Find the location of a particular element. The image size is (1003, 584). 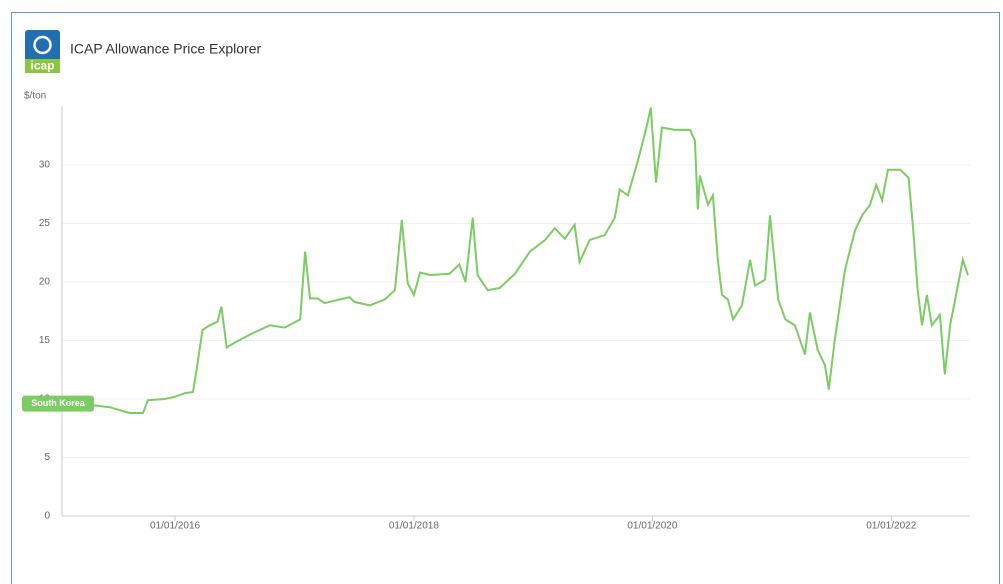

chart-title: ICAP Allowance Price Explorer is located at coordinates (165, 49).